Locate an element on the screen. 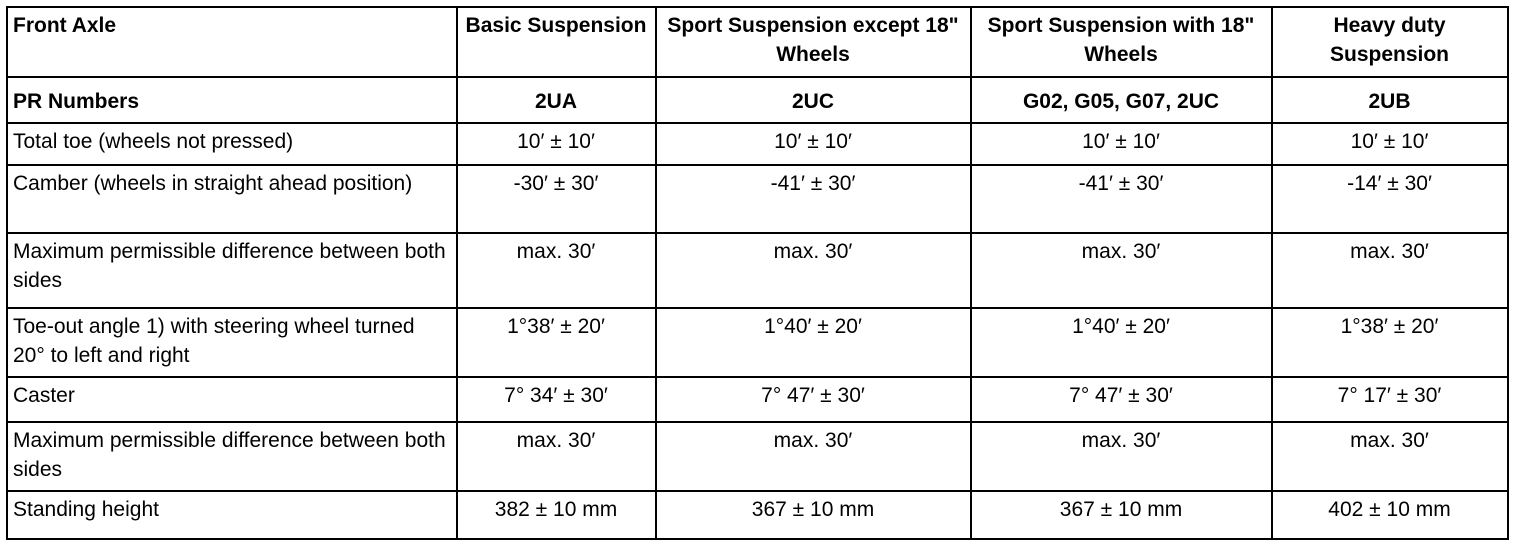 This screenshot has width=1520, height=544. cell: 382 ± 10 mm is located at coordinates (556, 515).